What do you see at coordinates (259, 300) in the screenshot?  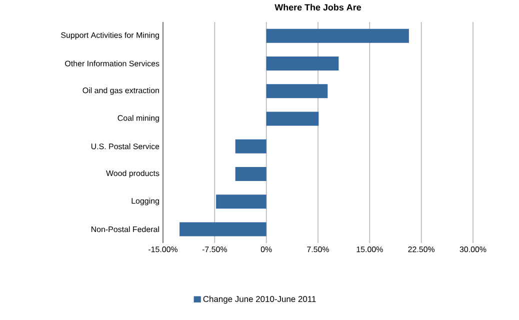 I see `legend-label: Change June 2010-June 2011` at bounding box center [259, 300].